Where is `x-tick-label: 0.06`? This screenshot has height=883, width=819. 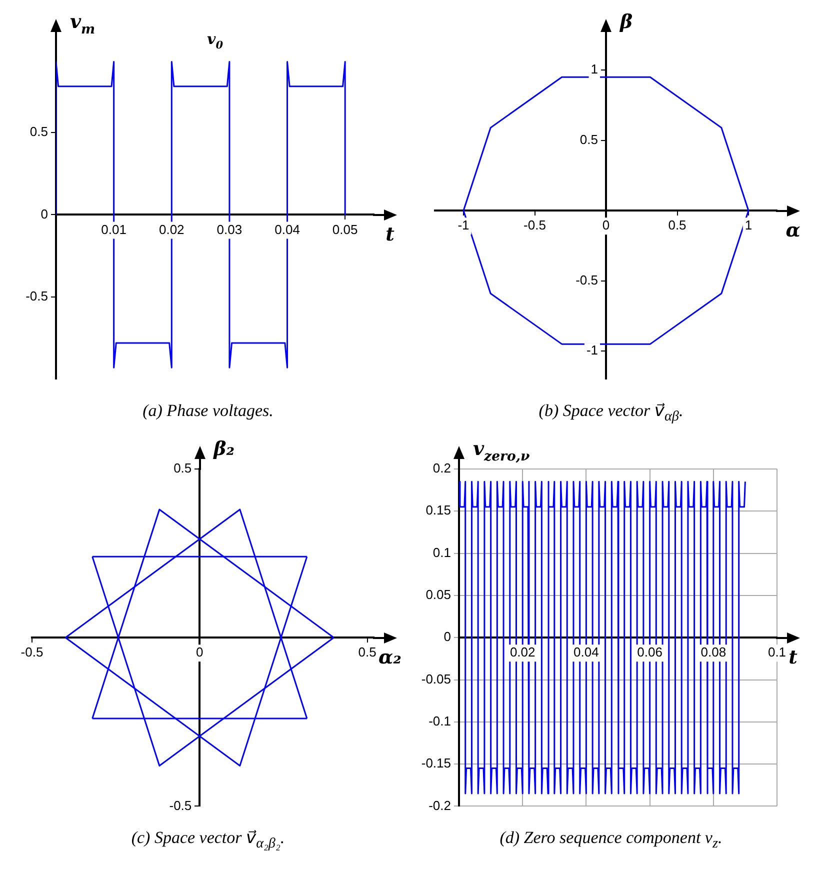 x-tick-label: 0.06 is located at coordinates (649, 652).